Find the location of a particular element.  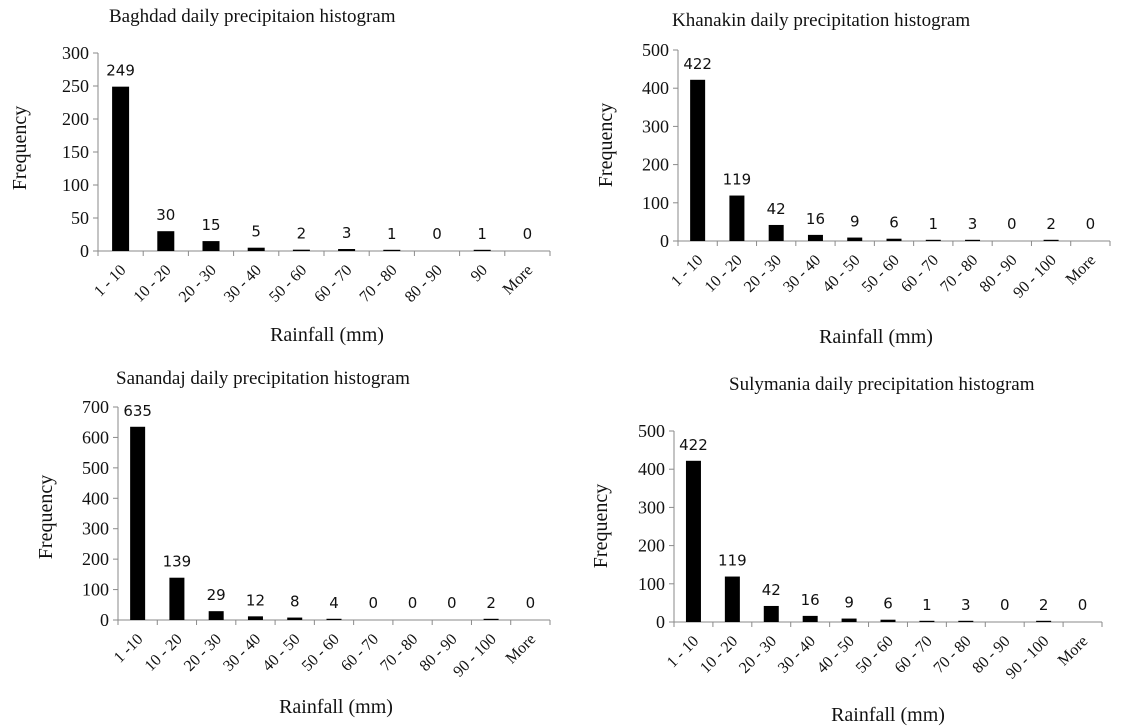

data-label: 139 is located at coordinates (177, 562).